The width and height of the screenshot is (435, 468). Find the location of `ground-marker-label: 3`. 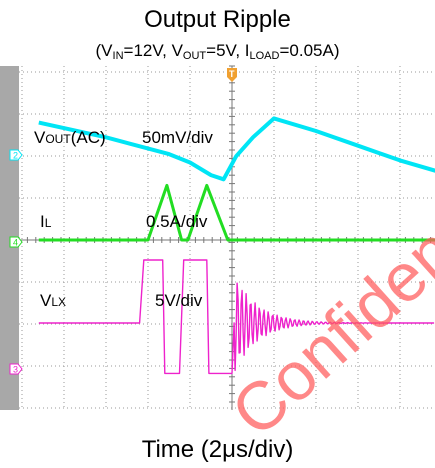

ground-marker-label: 3 is located at coordinates (15, 370).